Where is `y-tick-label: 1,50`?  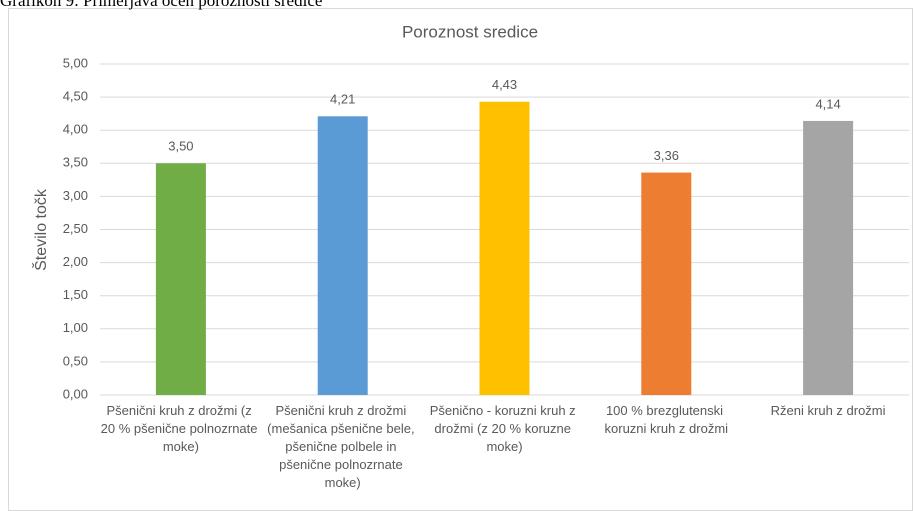
y-tick-label: 1,50 is located at coordinates (75, 294).